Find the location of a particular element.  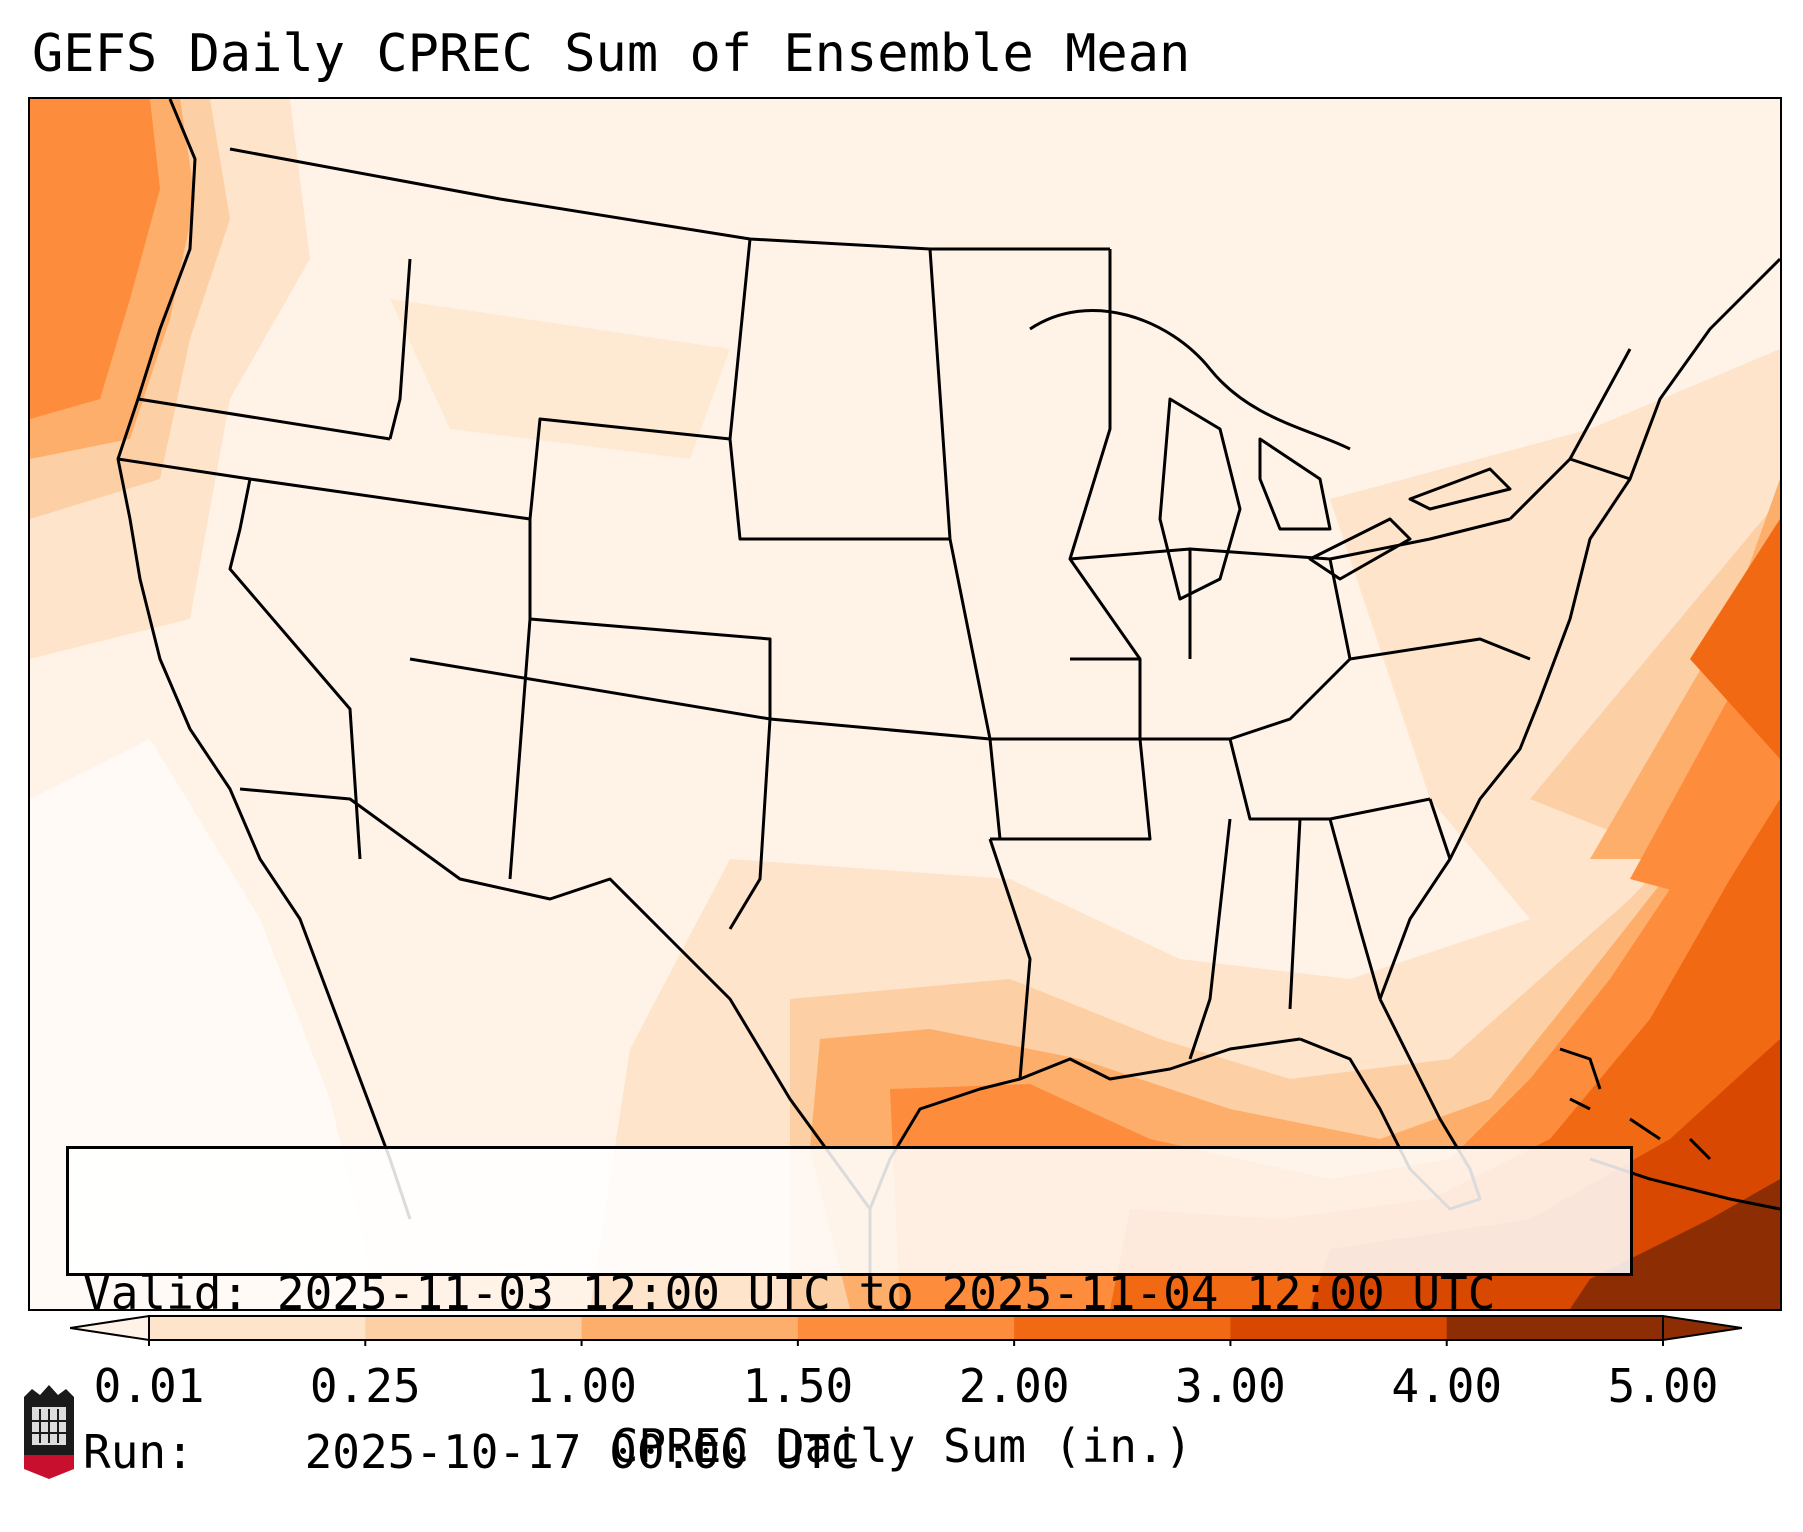

east-coast is located at coordinates (1579, 628).